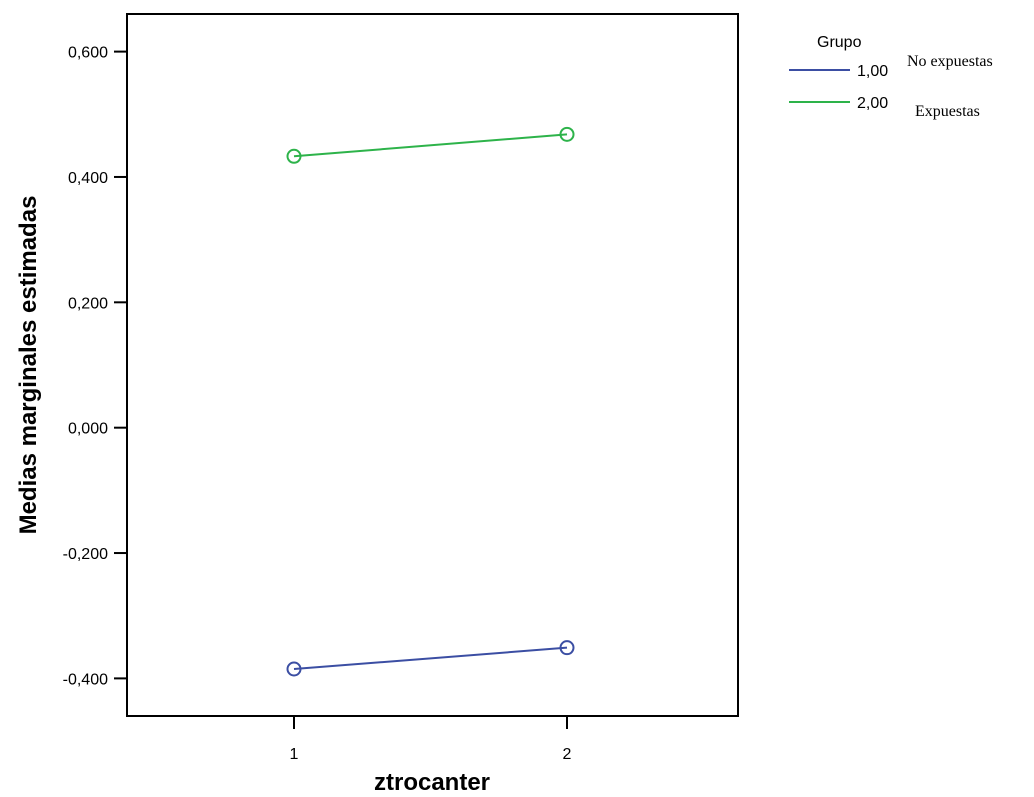 The width and height of the screenshot is (1034, 797). What do you see at coordinates (891, 77) in the screenshot?
I see `legend: Grupo 1,00 No expuestas 2,00 Expuestas` at bounding box center [891, 77].